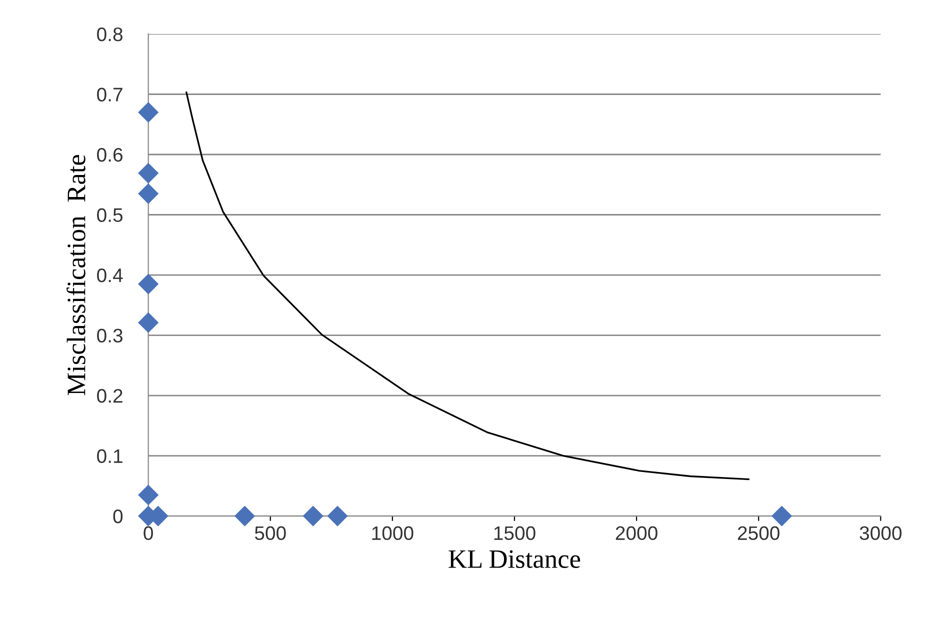 The height and width of the screenshot is (618, 927). I want to click on x-tick-label: 1500, so click(515, 533).